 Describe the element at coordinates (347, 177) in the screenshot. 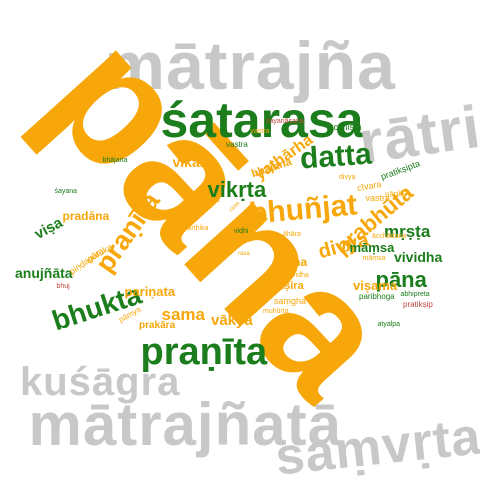

I see `word-divya-small: divya` at that location.